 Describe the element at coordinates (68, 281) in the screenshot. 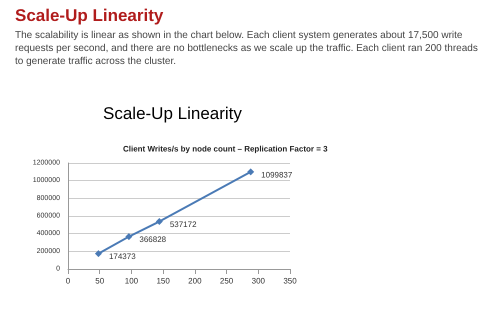

I see `x-tick-label: 0` at that location.